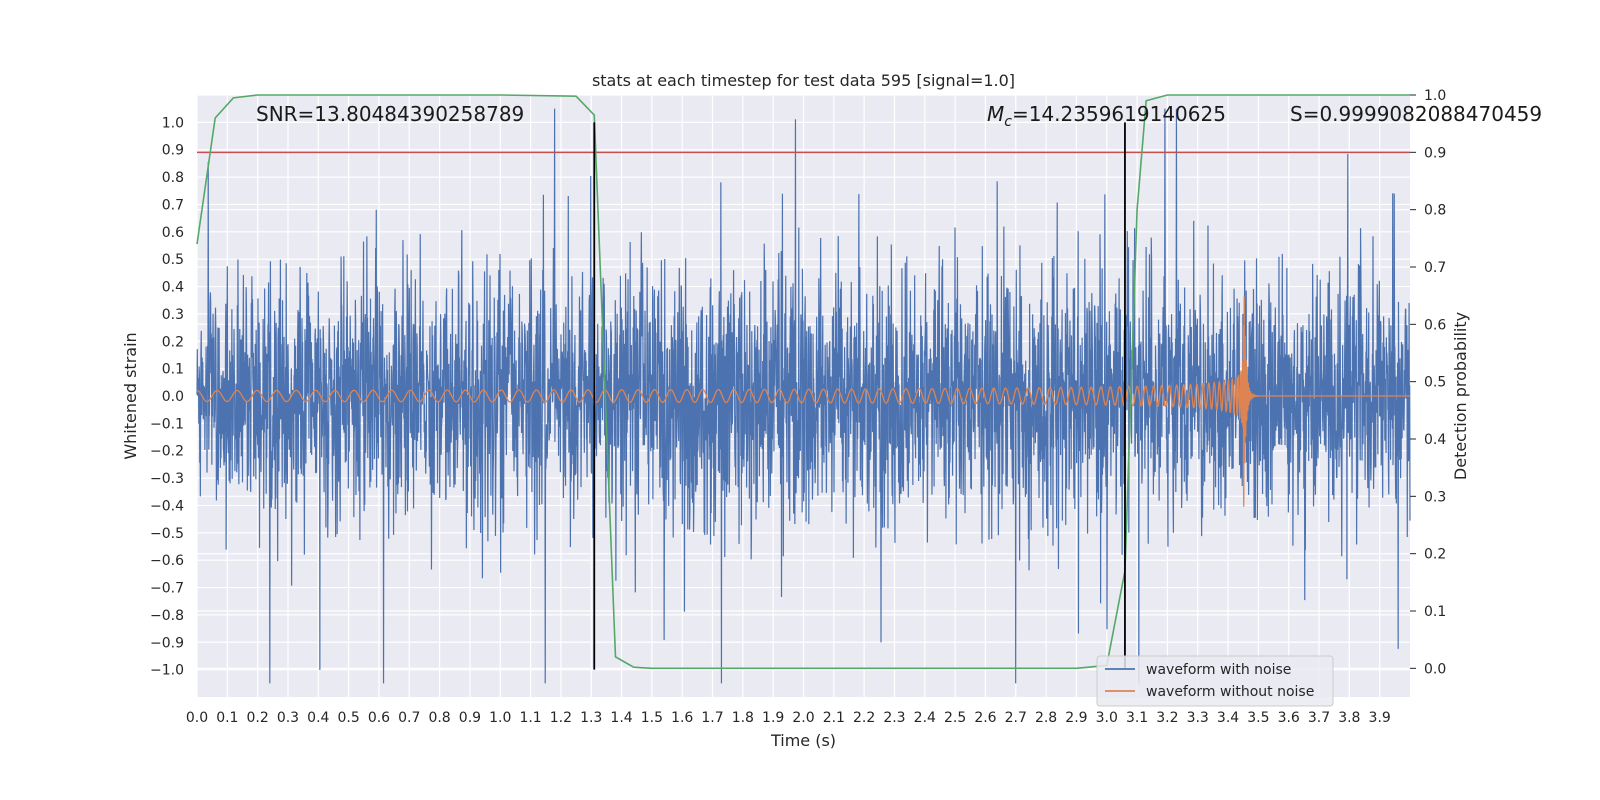 The image size is (1600, 800). What do you see at coordinates (1076, 718) in the screenshot?
I see `x-tick-label: 2.9` at bounding box center [1076, 718].